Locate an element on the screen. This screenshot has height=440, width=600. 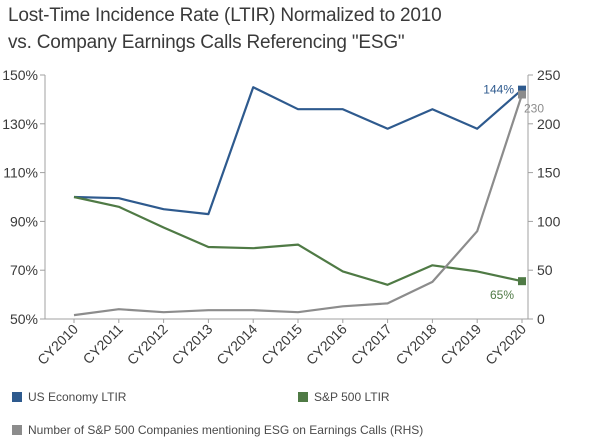
legend-swatch-esg-mentions is located at coordinates (17, 430).